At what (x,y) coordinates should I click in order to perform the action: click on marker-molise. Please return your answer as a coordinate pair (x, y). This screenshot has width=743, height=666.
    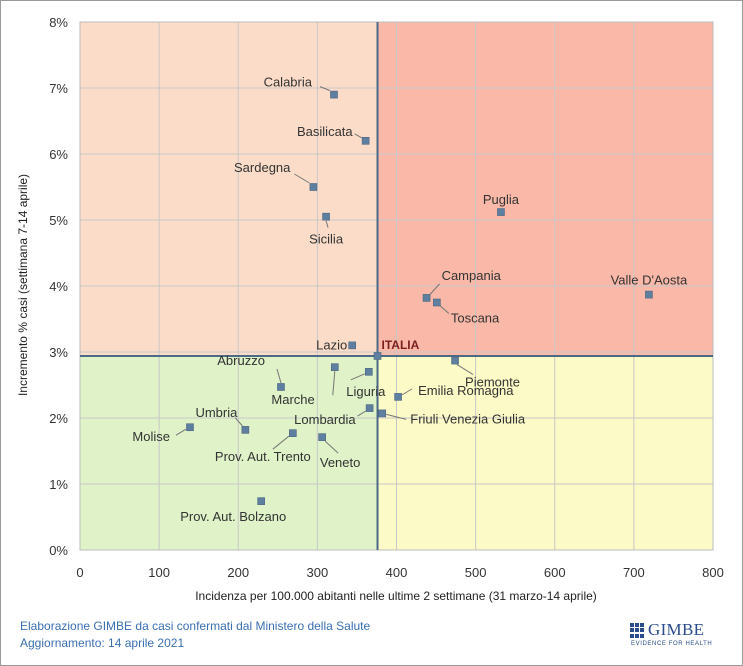
    Looking at the image, I should click on (190, 427).